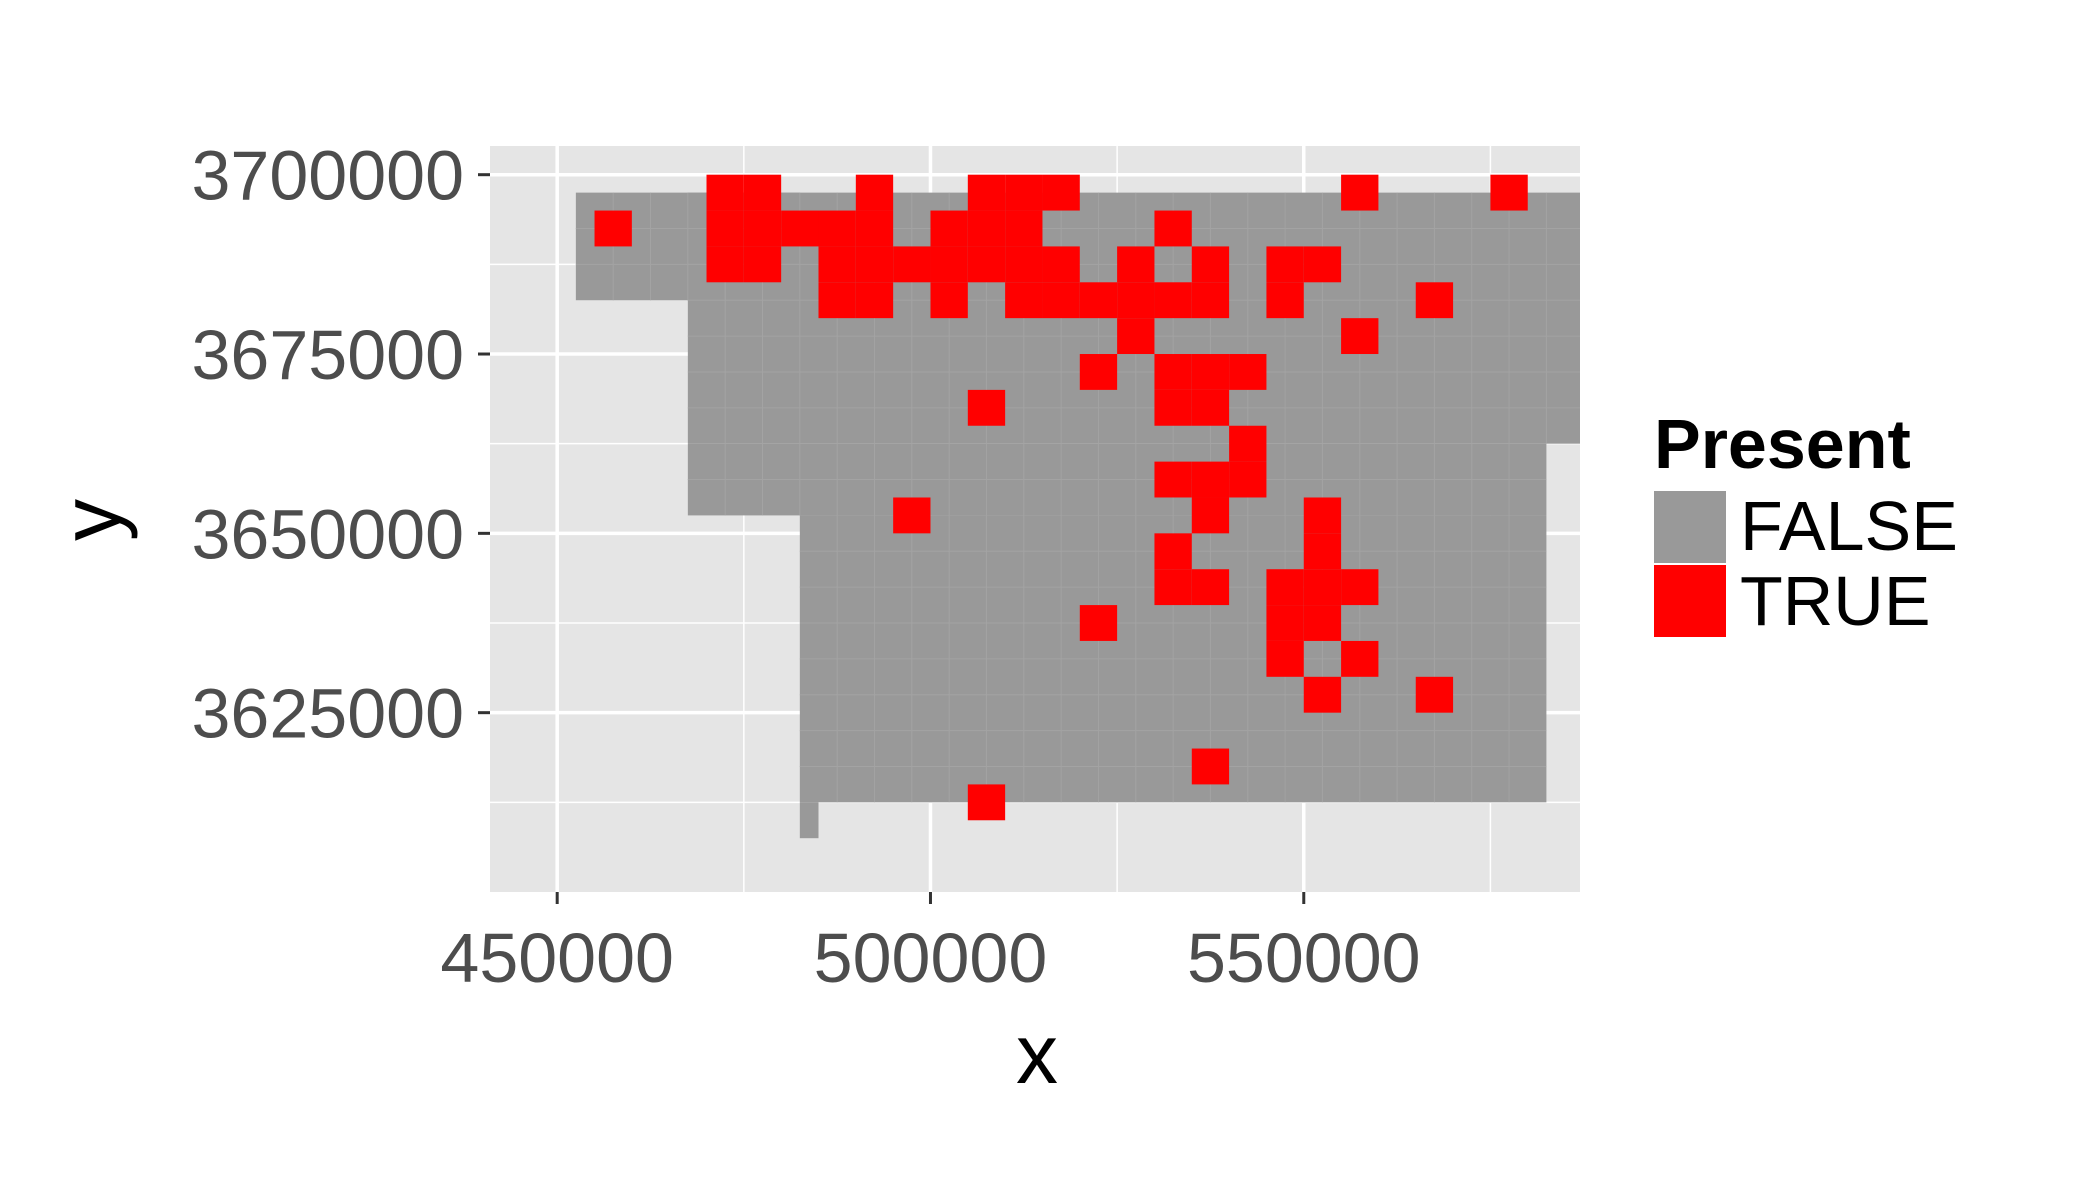 The image size is (2100, 1200). What do you see at coordinates (1849, 526) in the screenshot?
I see `legend-label-false: FALSE` at bounding box center [1849, 526].